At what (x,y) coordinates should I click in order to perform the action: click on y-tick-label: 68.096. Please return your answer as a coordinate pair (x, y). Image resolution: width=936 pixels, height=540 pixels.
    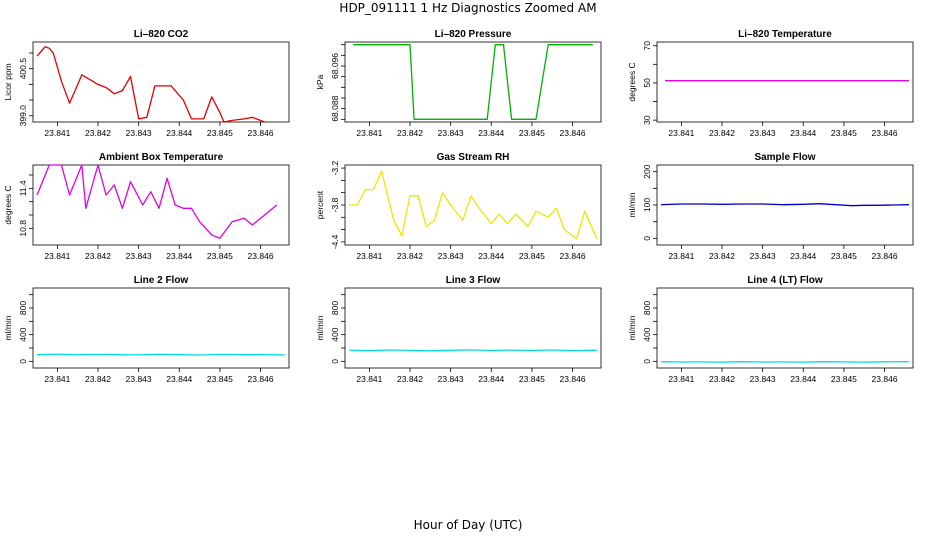
    Looking at the image, I should click on (335, 66).